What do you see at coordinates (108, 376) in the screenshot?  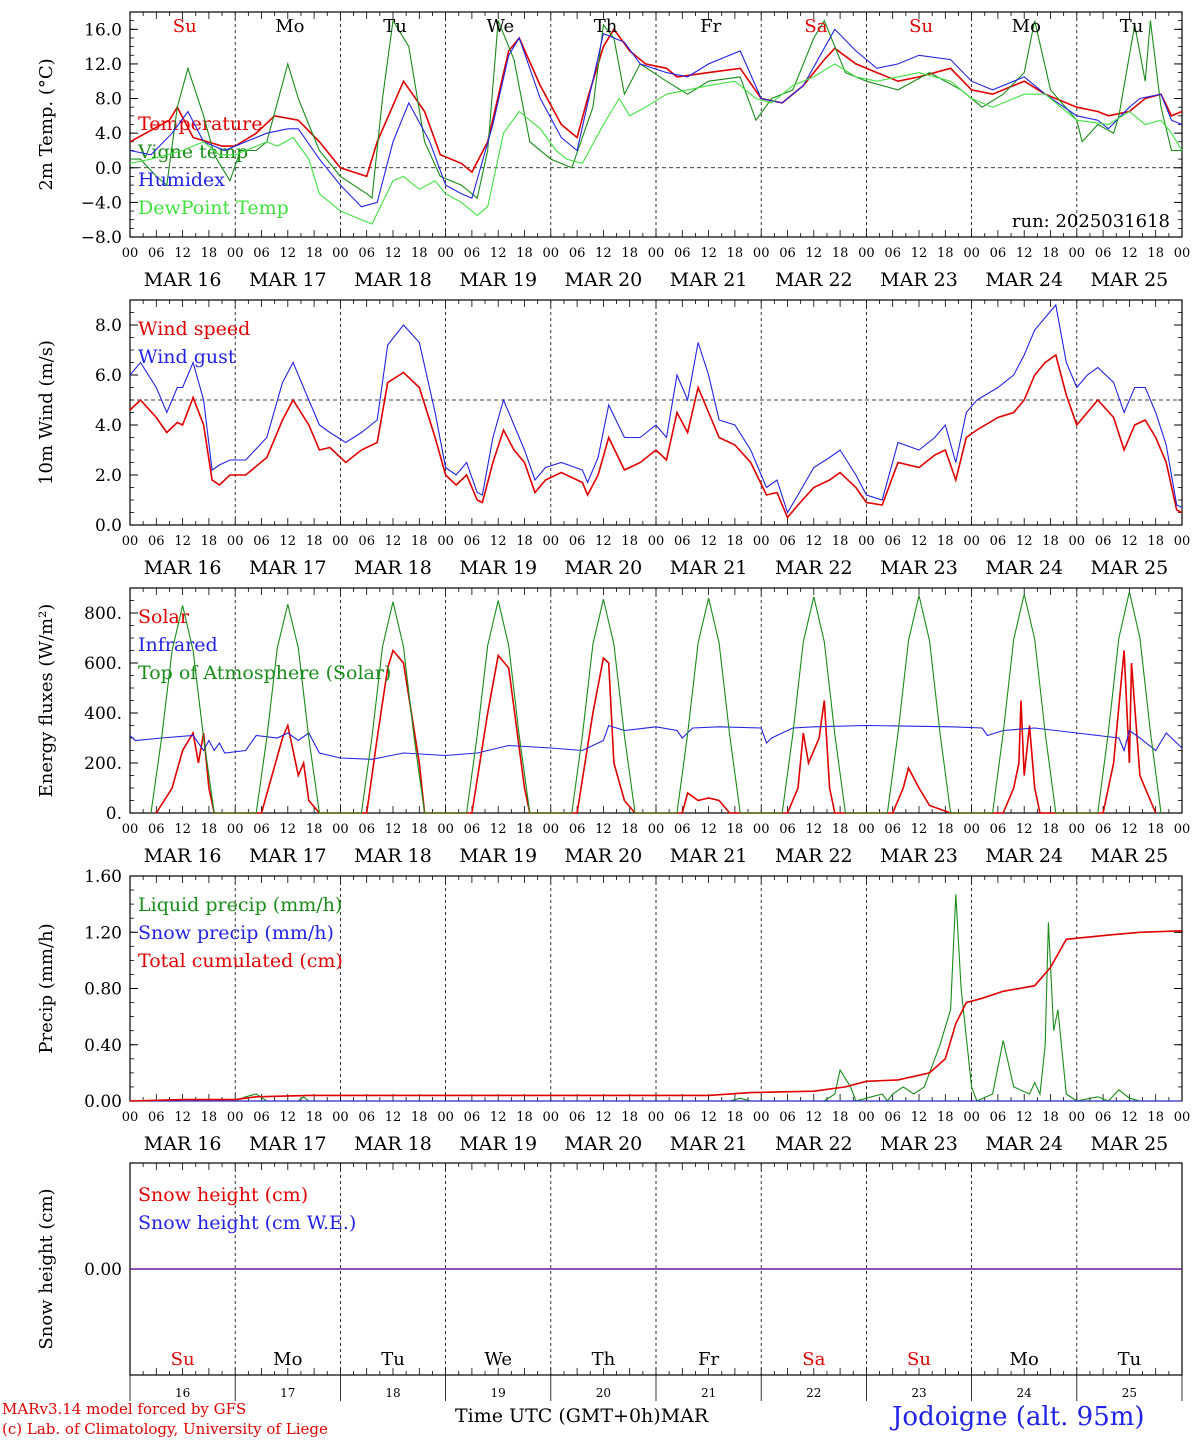 I see `wind-ytick-label: 6.0` at bounding box center [108, 376].